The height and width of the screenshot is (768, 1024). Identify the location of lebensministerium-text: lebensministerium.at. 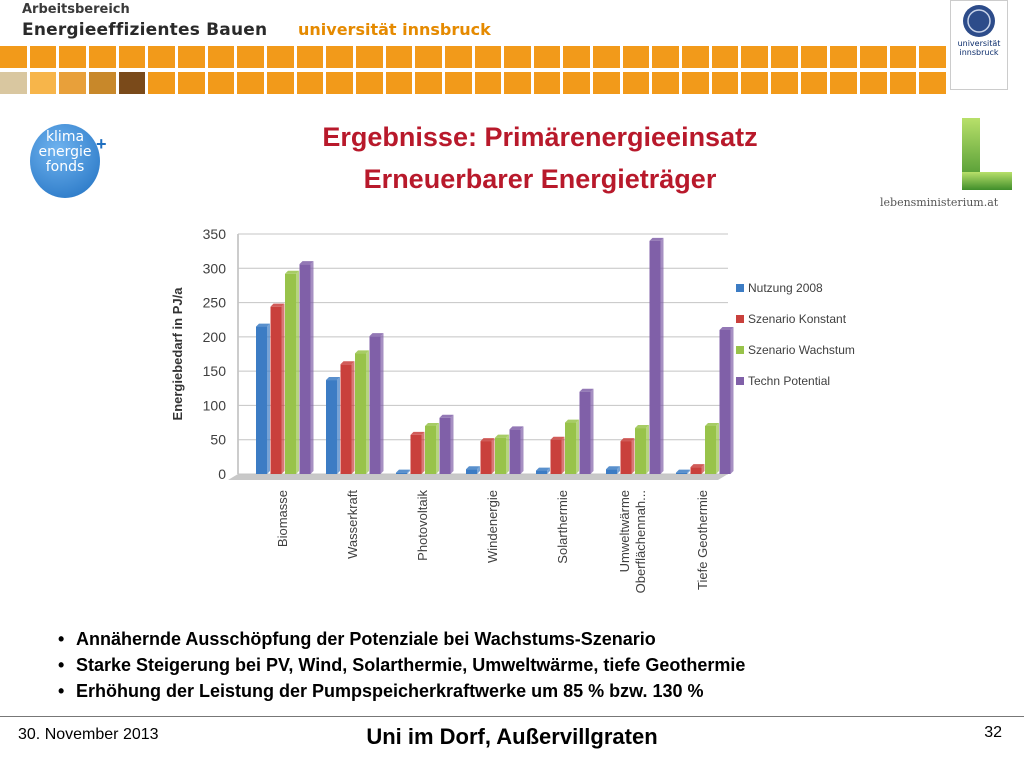
(939, 202).